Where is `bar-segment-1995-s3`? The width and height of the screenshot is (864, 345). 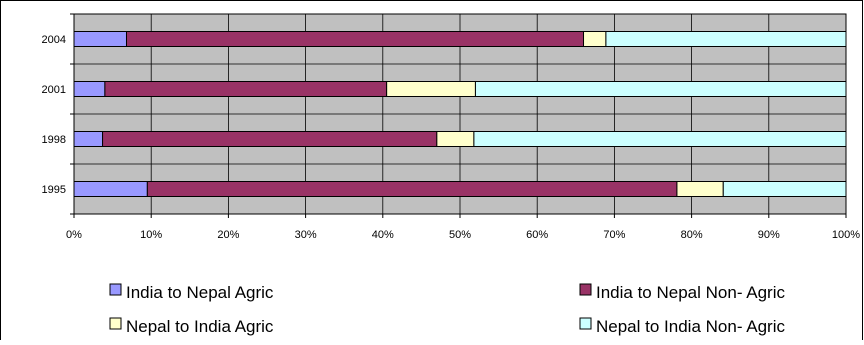
bar-segment-1995-s3 is located at coordinates (784, 189).